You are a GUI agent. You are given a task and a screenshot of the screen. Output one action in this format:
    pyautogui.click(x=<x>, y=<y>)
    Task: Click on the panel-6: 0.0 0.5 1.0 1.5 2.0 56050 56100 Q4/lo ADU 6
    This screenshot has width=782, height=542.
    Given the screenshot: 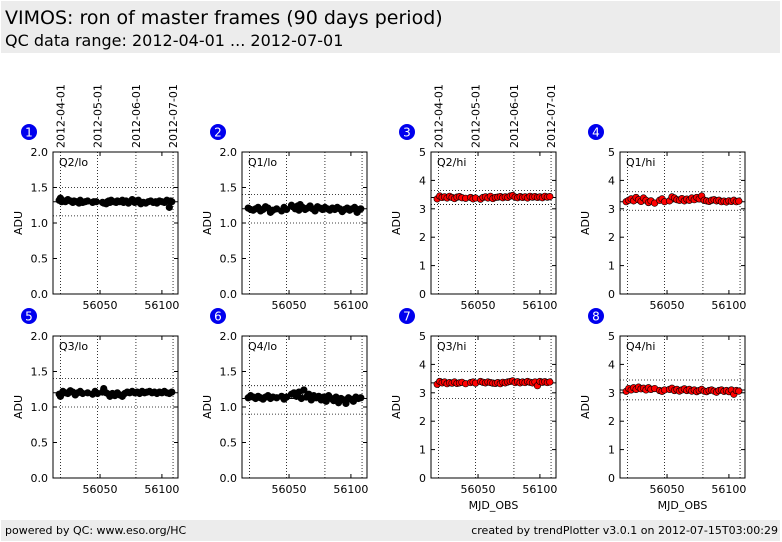 What is the action you would take?
    pyautogui.click(x=284, y=402)
    